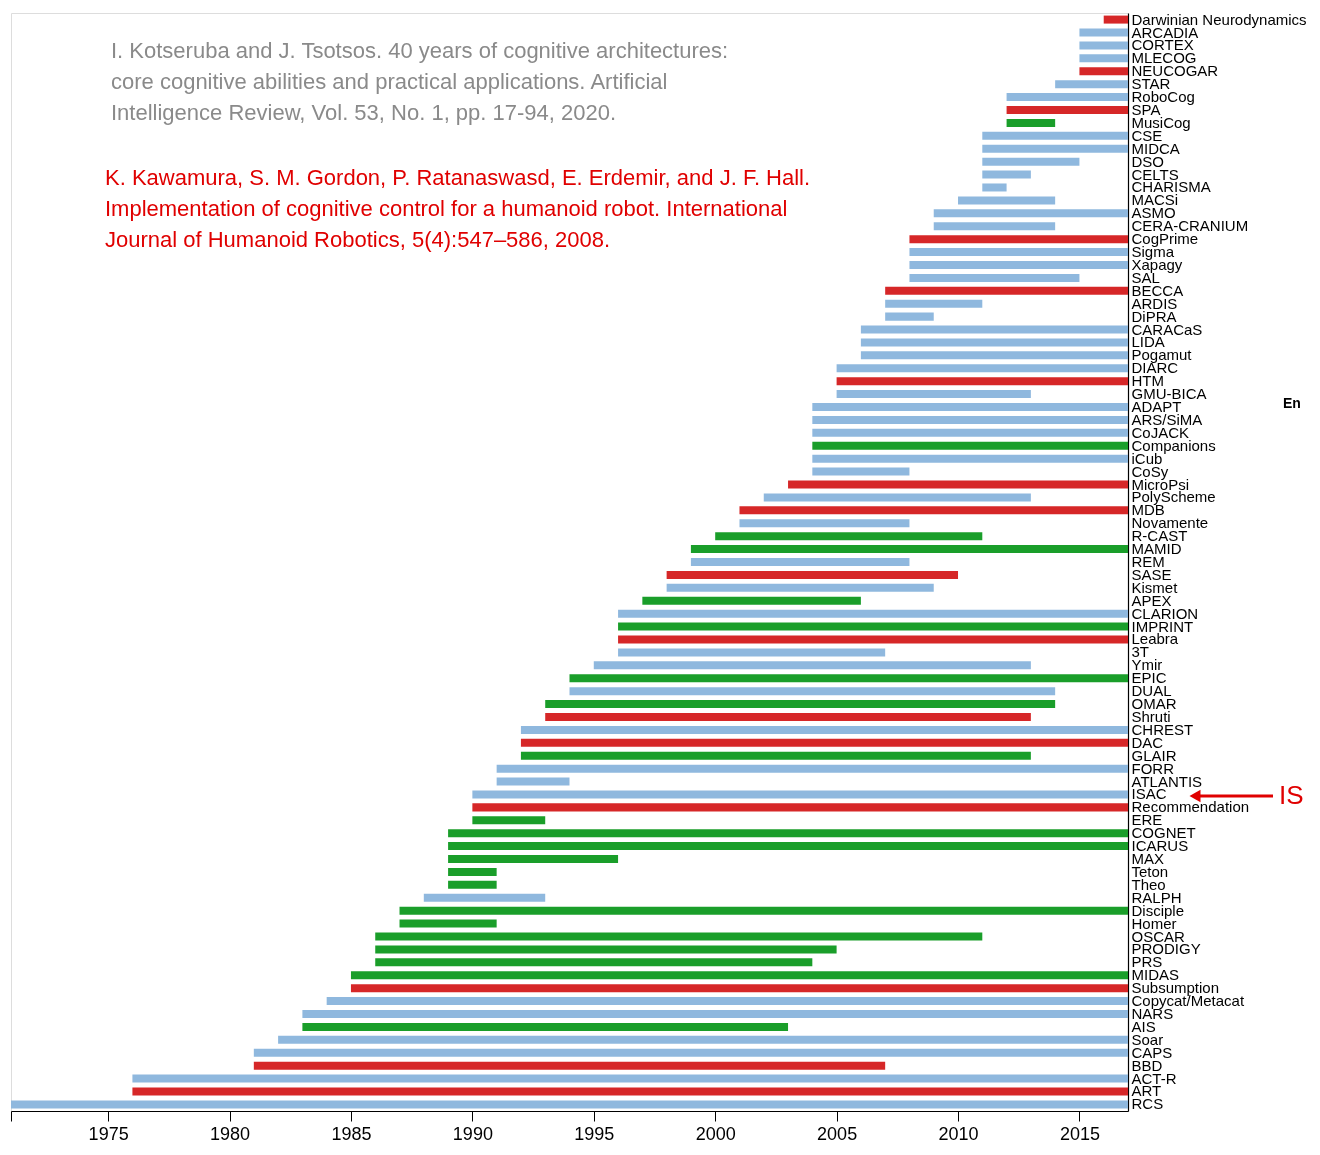 The width and height of the screenshot is (1320, 1155). Describe the element at coordinates (958, 1133) in the screenshot. I see `x-tick-label: 2010` at that location.